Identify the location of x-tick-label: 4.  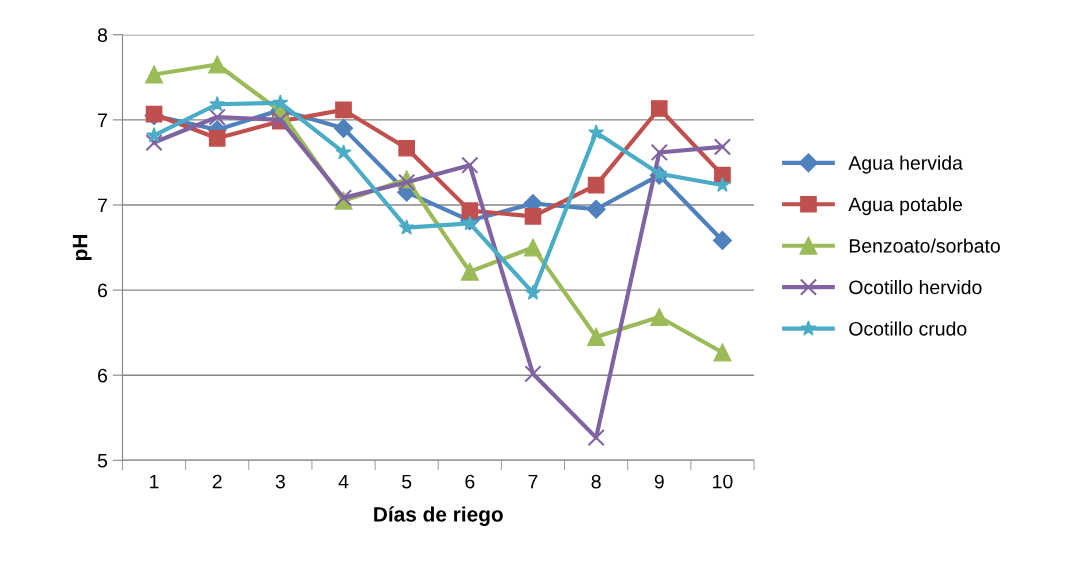
(343, 481).